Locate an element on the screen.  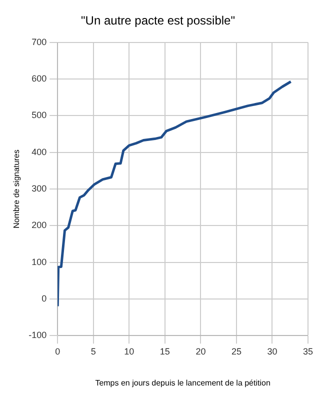
x-tick-label: 35 is located at coordinates (307, 351).